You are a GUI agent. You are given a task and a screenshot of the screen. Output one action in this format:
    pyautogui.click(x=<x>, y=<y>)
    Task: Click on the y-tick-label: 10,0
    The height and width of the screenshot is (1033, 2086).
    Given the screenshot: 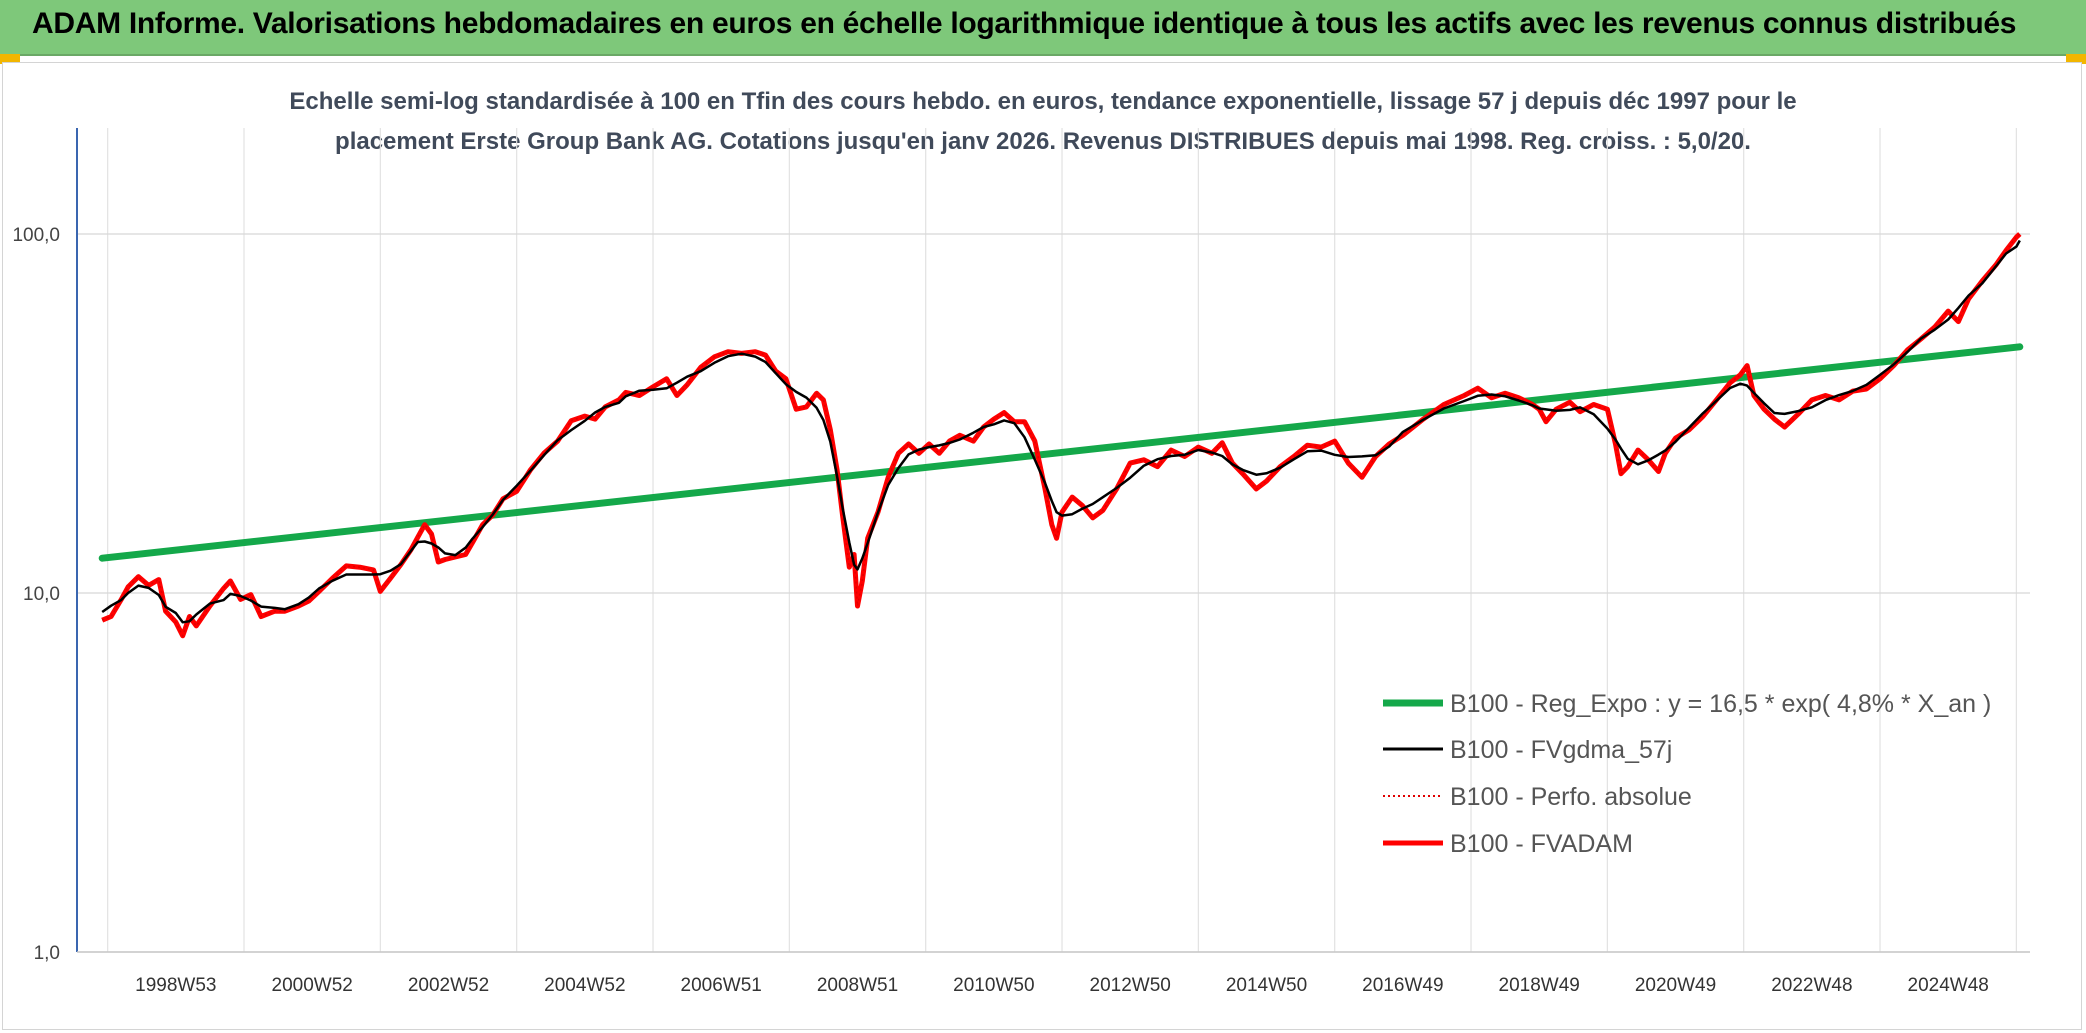 What is the action you would take?
    pyautogui.click(x=41, y=594)
    